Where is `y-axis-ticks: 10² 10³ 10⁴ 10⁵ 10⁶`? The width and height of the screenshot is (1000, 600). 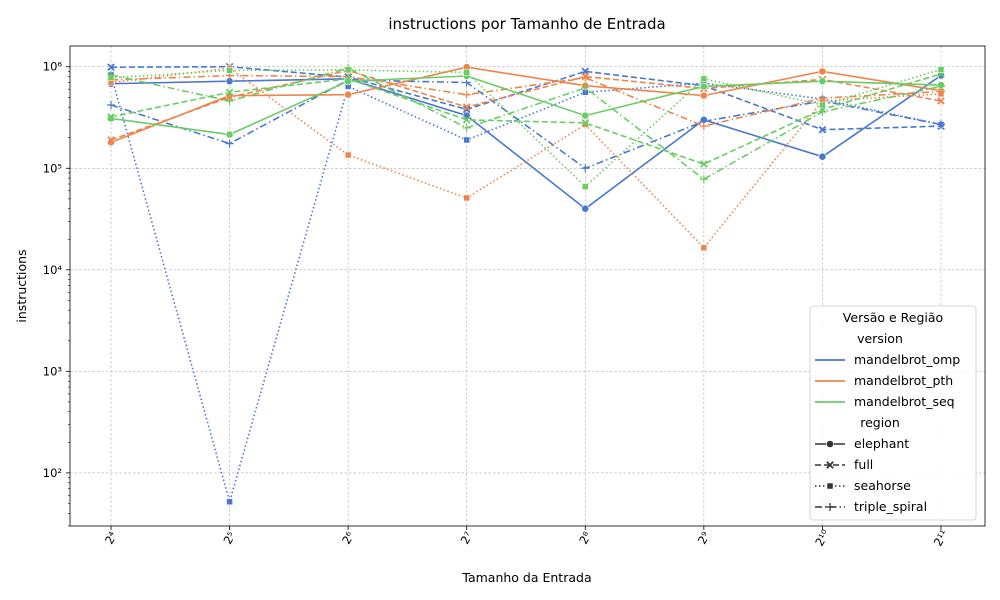
y-axis-ticks: 10² 10³ 10⁴ 10⁵ 10⁶ is located at coordinates (56, 293).